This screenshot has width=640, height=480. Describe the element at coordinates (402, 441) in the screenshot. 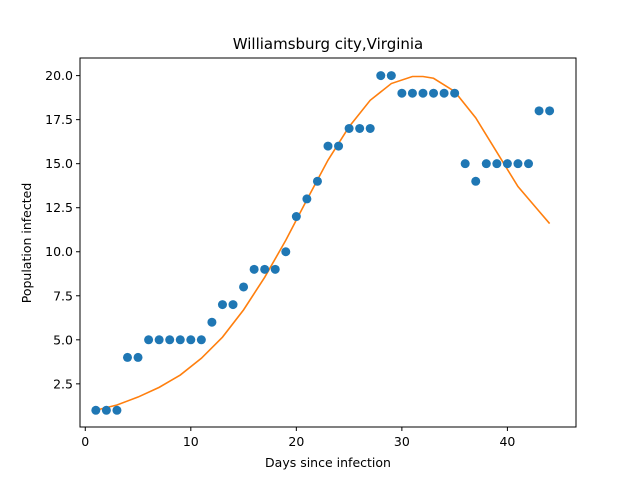

I see `x-tick-label: 30` at that location.